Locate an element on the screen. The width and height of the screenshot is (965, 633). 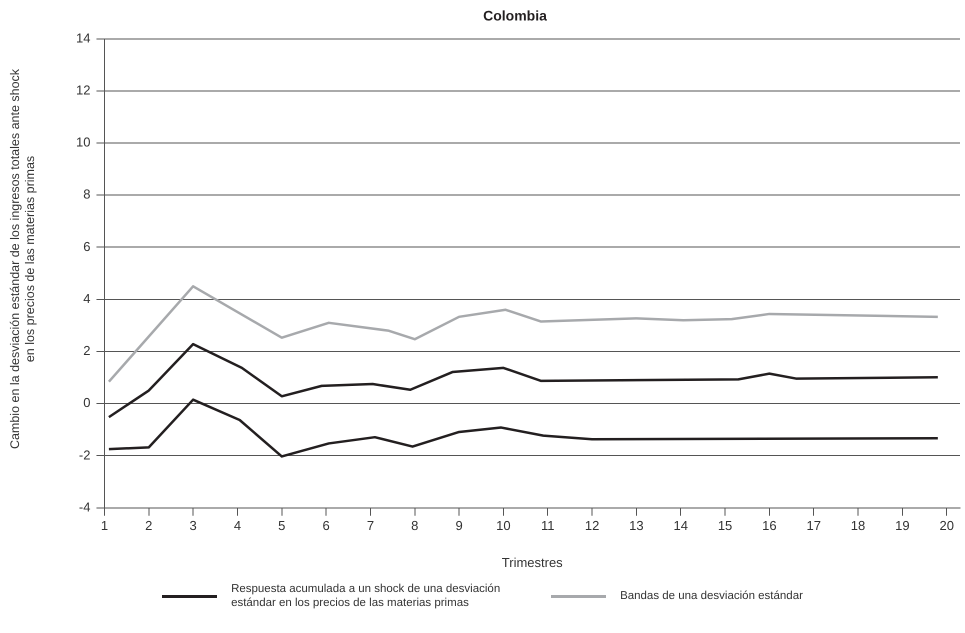
x-tick-label: 13 is located at coordinates (636, 526).